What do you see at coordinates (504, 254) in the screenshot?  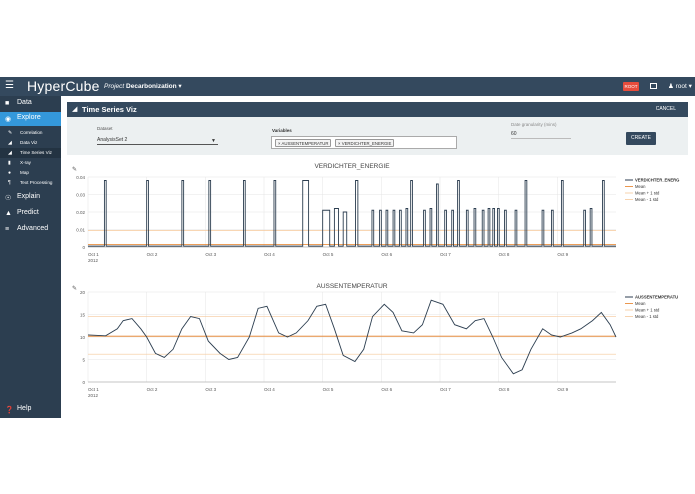 I see `x-tick-label: Oct 8` at bounding box center [504, 254].